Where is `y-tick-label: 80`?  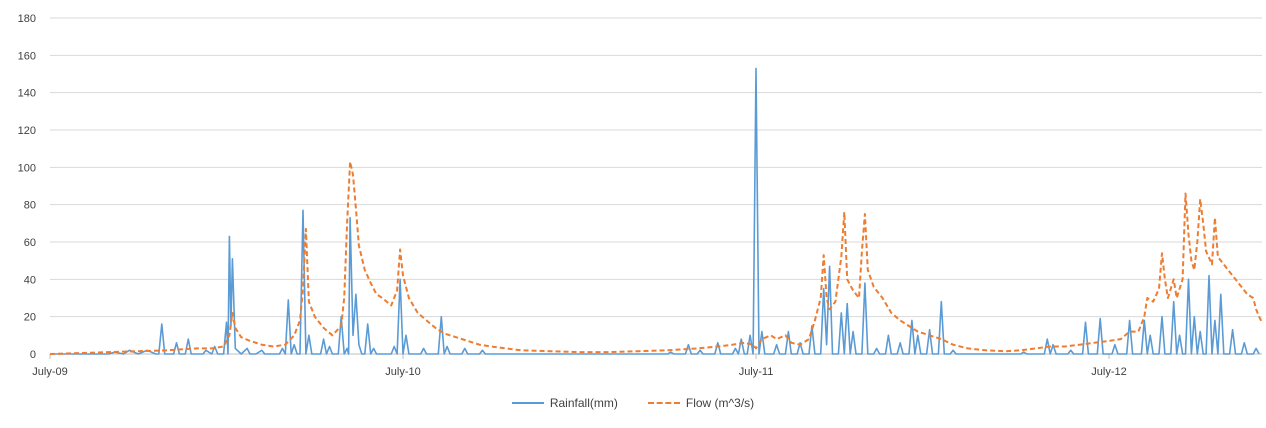
y-tick-label: 80 is located at coordinates (30, 206).